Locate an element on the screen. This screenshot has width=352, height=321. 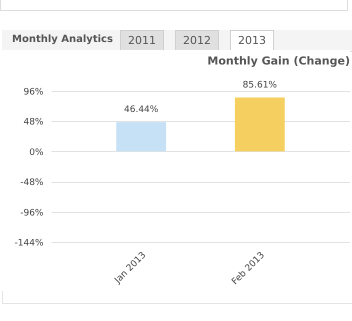
y-tick-label: -96% is located at coordinates (32, 213).